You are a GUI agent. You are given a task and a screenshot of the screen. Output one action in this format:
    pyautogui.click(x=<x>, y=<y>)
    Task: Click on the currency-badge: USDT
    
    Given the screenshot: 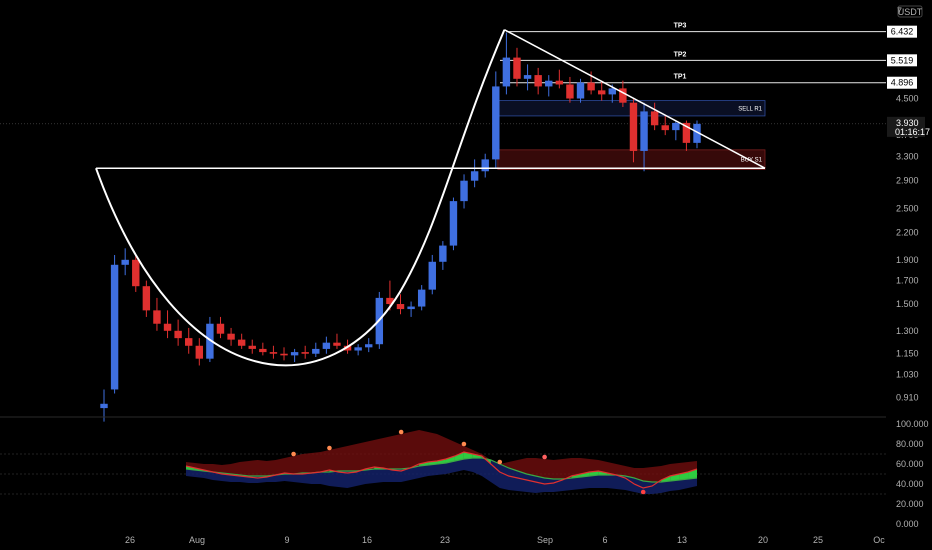 What is the action you would take?
    pyautogui.click(x=910, y=11)
    